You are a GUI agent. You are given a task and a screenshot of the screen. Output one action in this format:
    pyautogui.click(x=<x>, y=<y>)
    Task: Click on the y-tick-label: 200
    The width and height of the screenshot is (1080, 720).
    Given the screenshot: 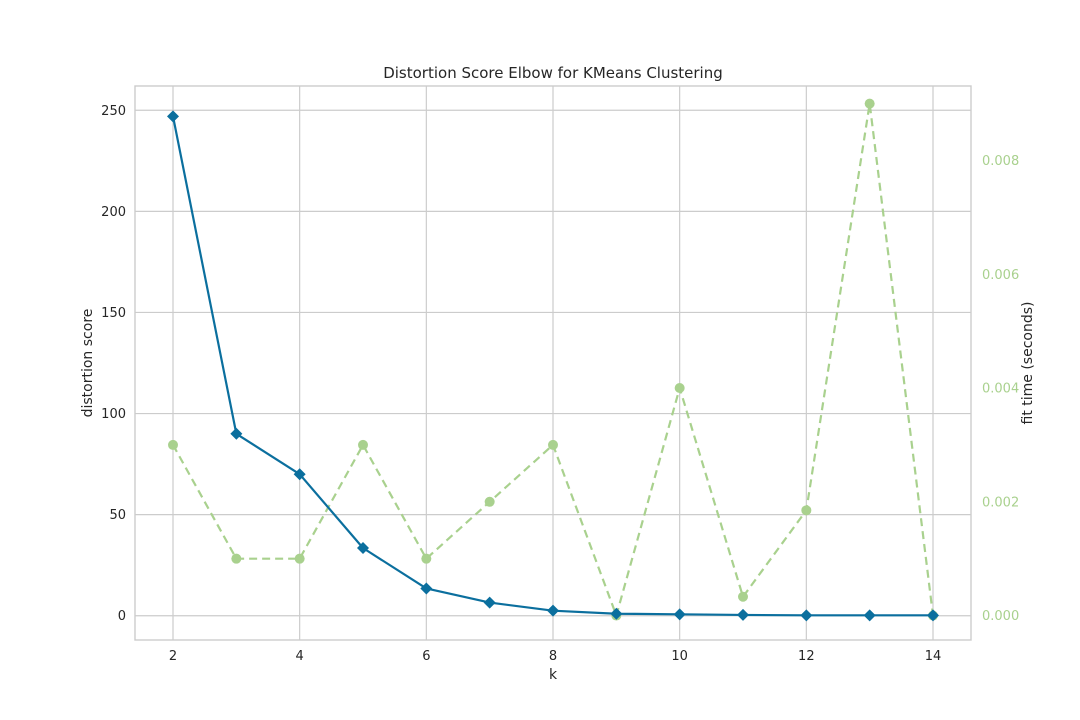 What is the action you would take?
    pyautogui.click(x=113, y=212)
    